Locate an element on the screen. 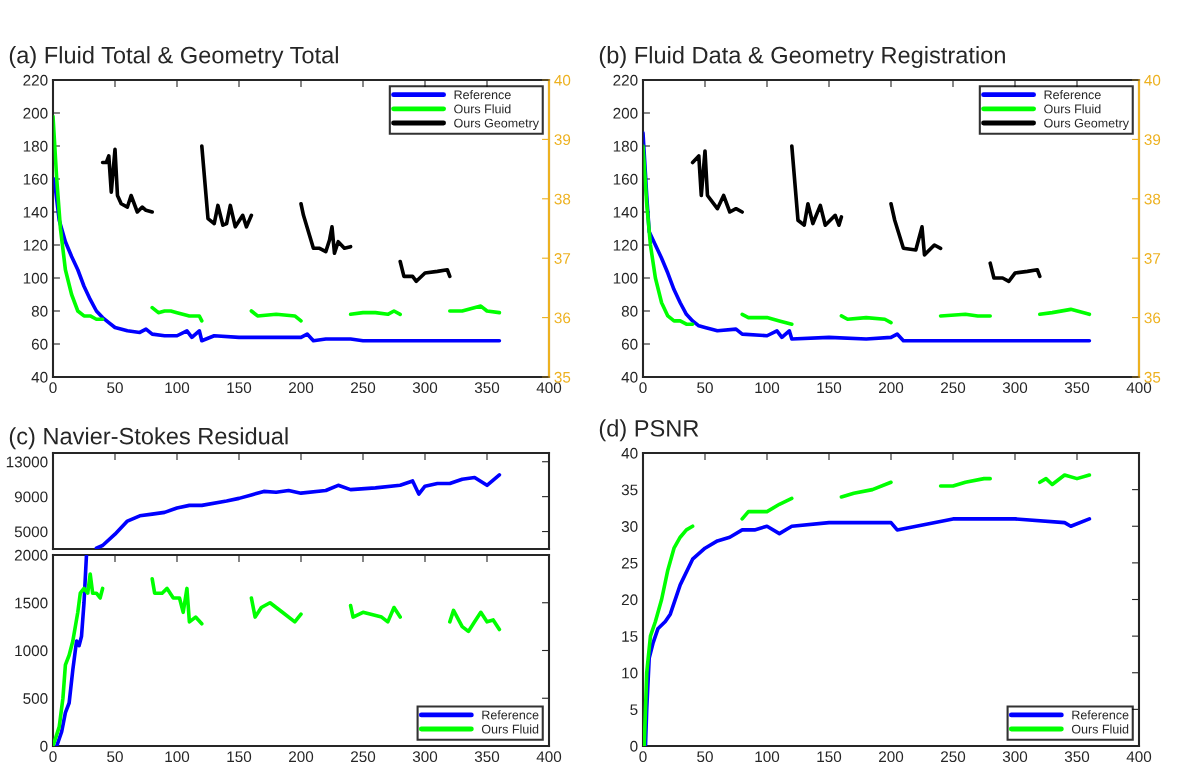 The width and height of the screenshot is (1189, 767). y-tick-label: 1000 is located at coordinates (31, 651).